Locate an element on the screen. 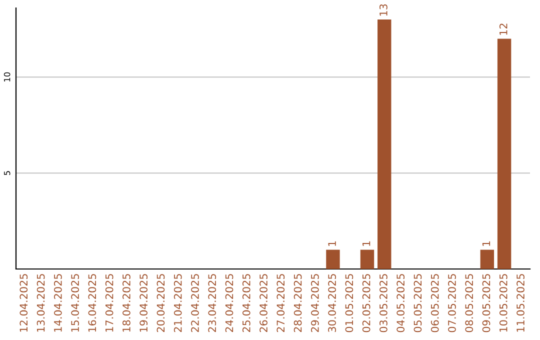  x-tick-label: 28.04.2025 is located at coordinates (298, 303).